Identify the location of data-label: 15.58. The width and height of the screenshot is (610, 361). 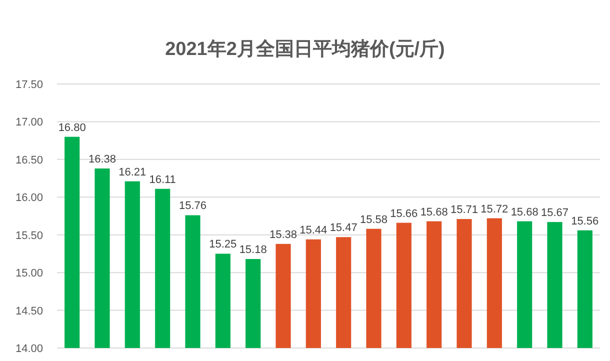
(374, 220).